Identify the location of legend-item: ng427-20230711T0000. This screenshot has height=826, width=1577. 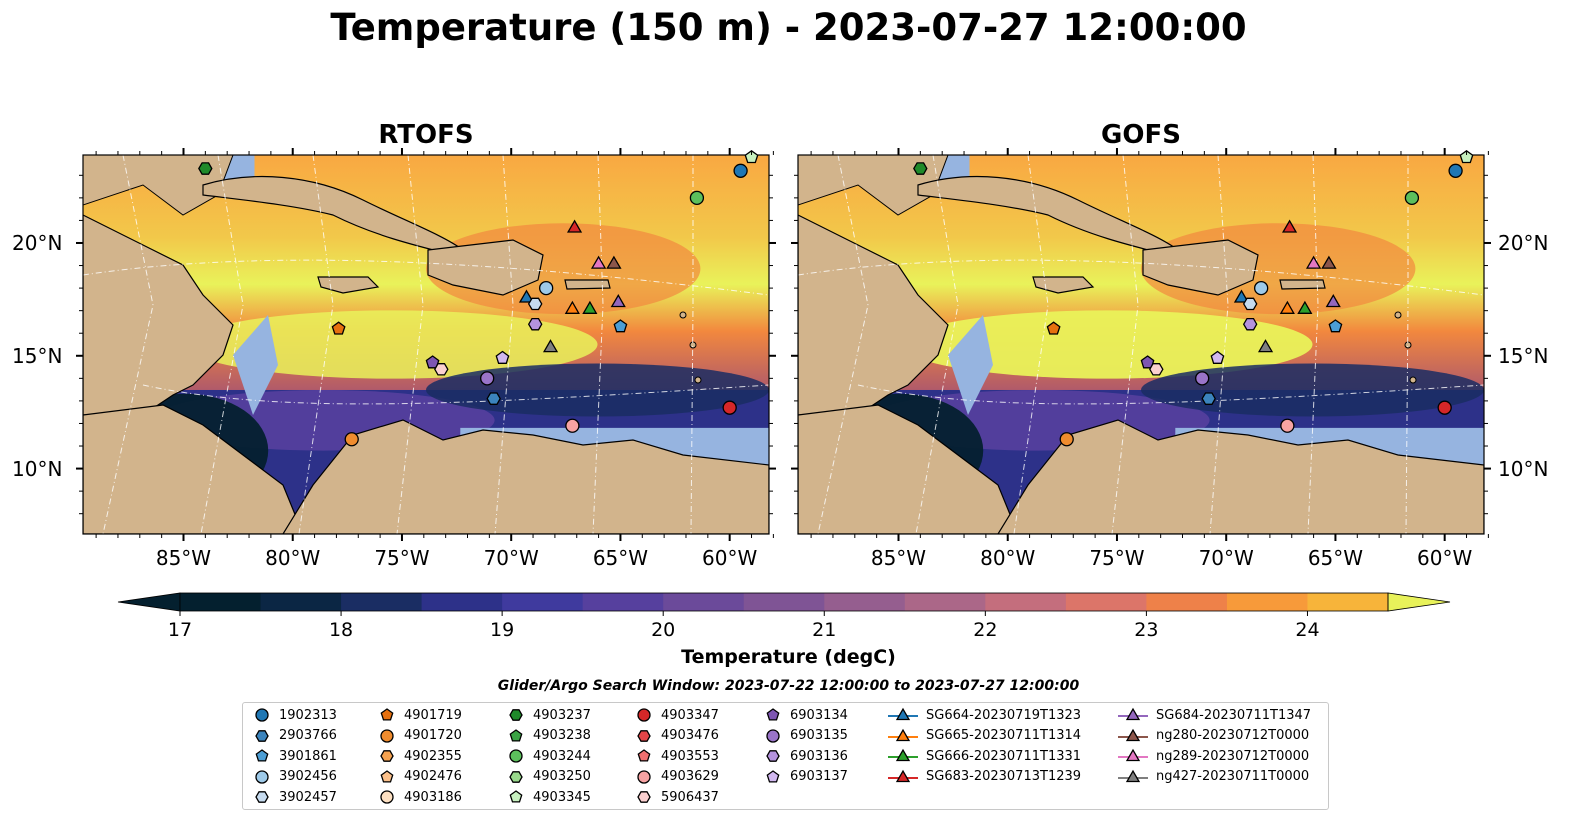
(1223, 777).